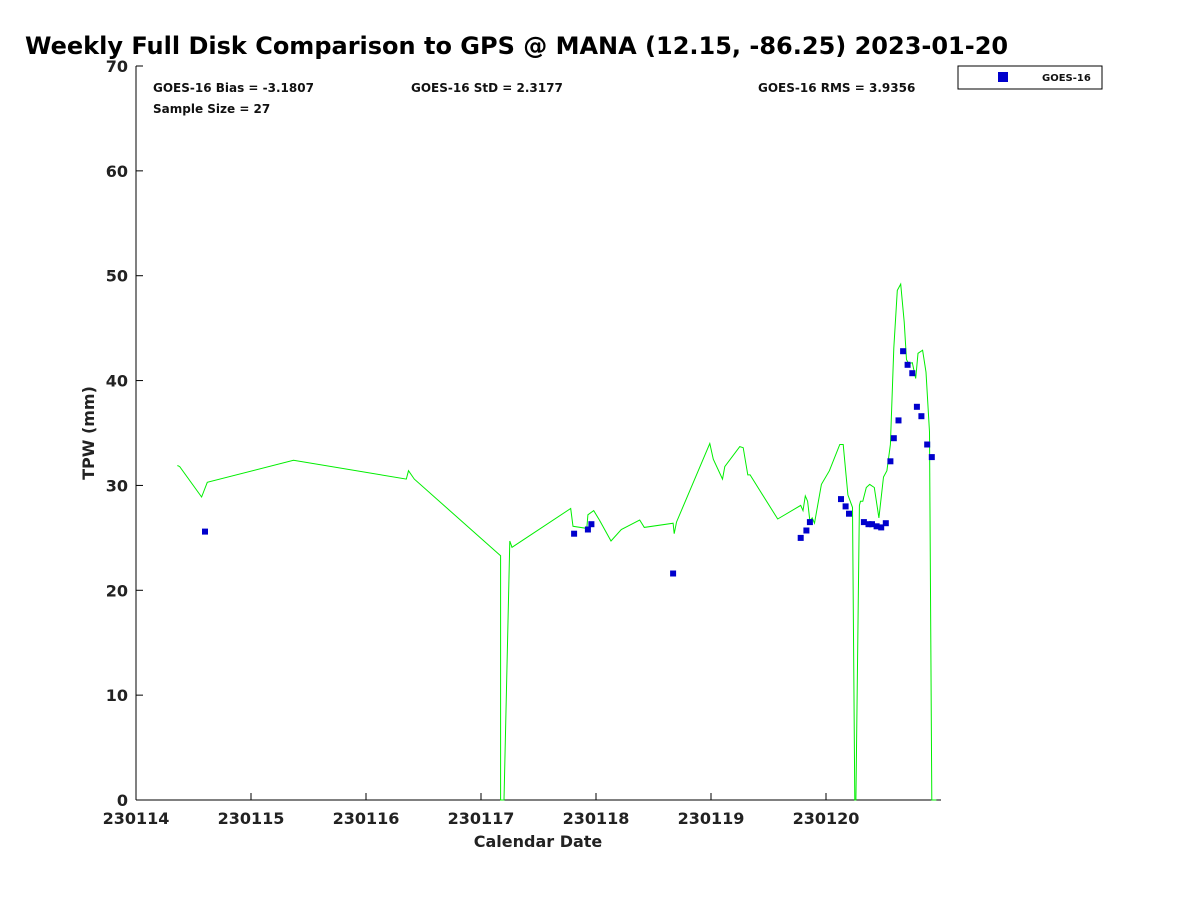 The height and width of the screenshot is (900, 1200). Describe the element at coordinates (117, 695) in the screenshot. I see `y-tick-label: 10` at that location.